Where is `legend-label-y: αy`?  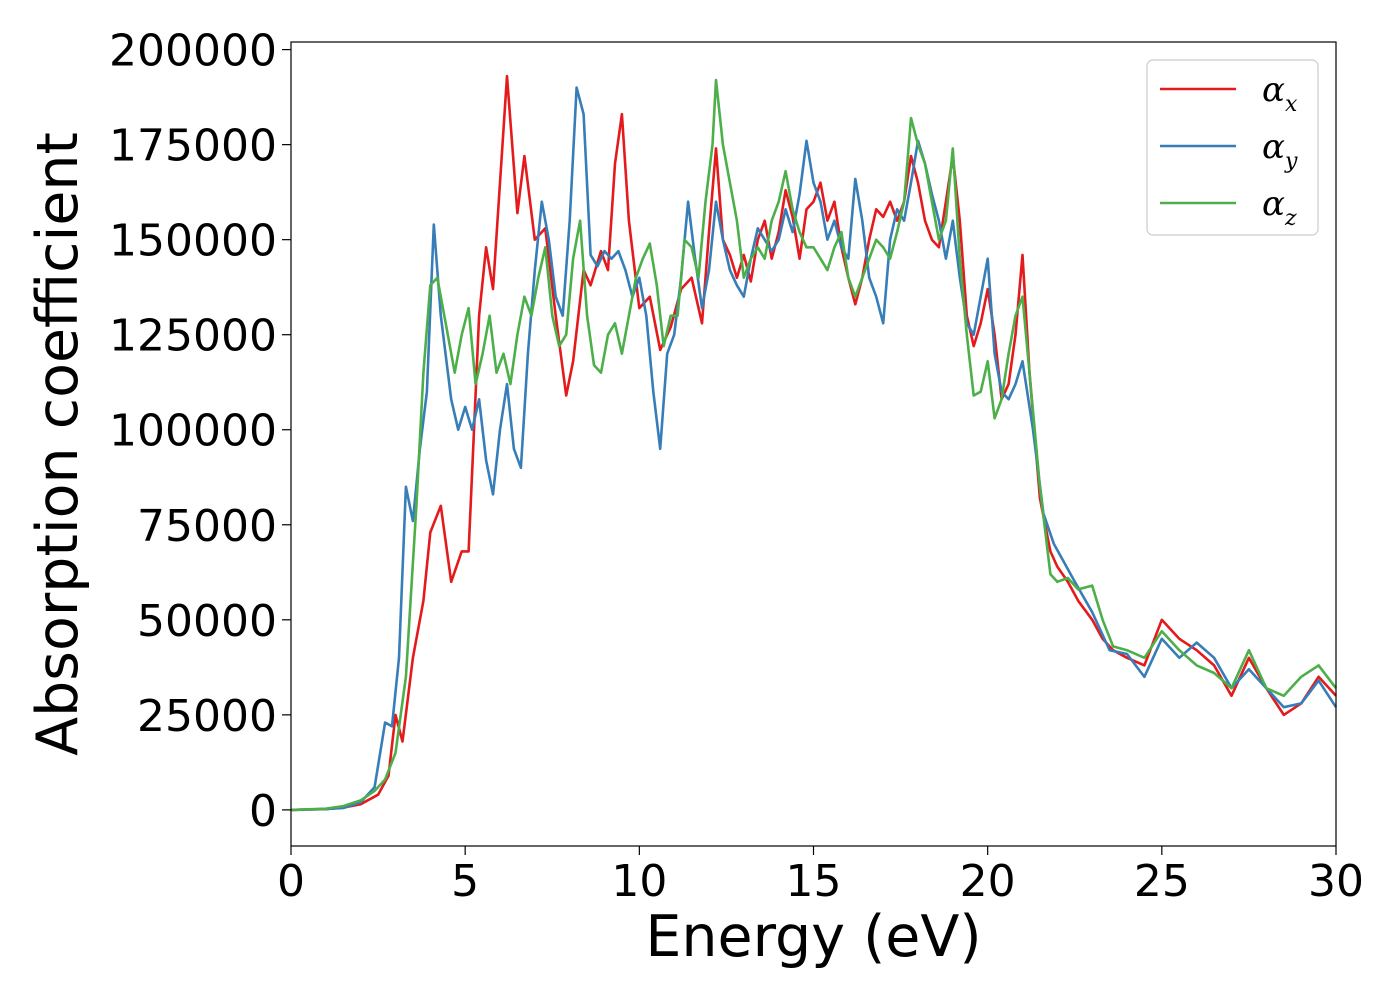
legend-label-y: αy is located at coordinates (1280, 150).